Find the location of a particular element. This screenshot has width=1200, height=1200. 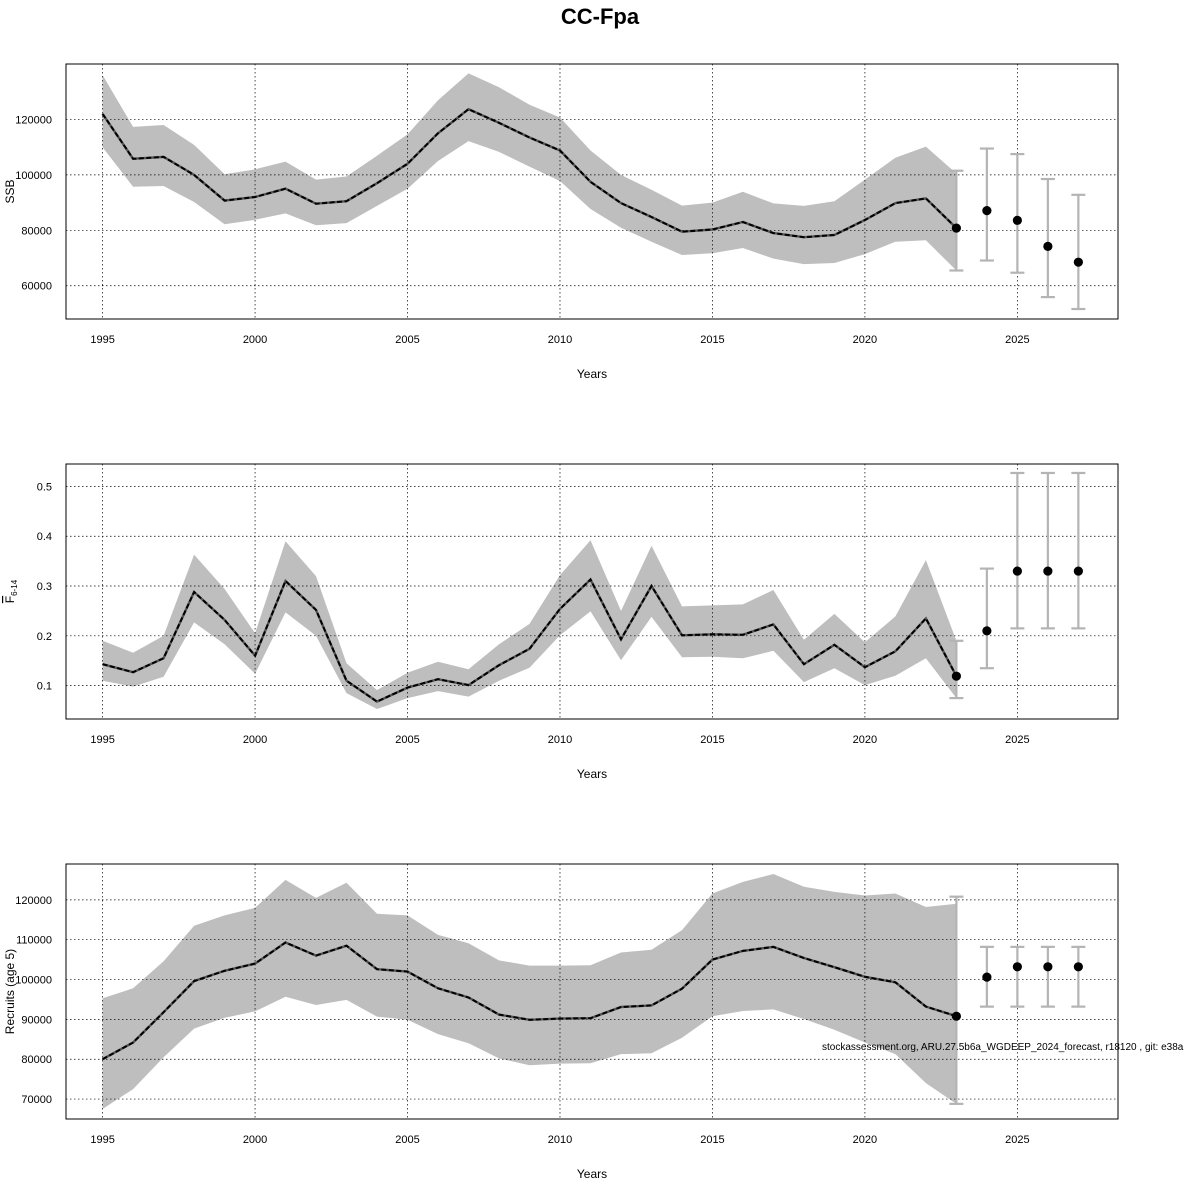

recruits-x-axis-title: Years is located at coordinates (592, 1174).